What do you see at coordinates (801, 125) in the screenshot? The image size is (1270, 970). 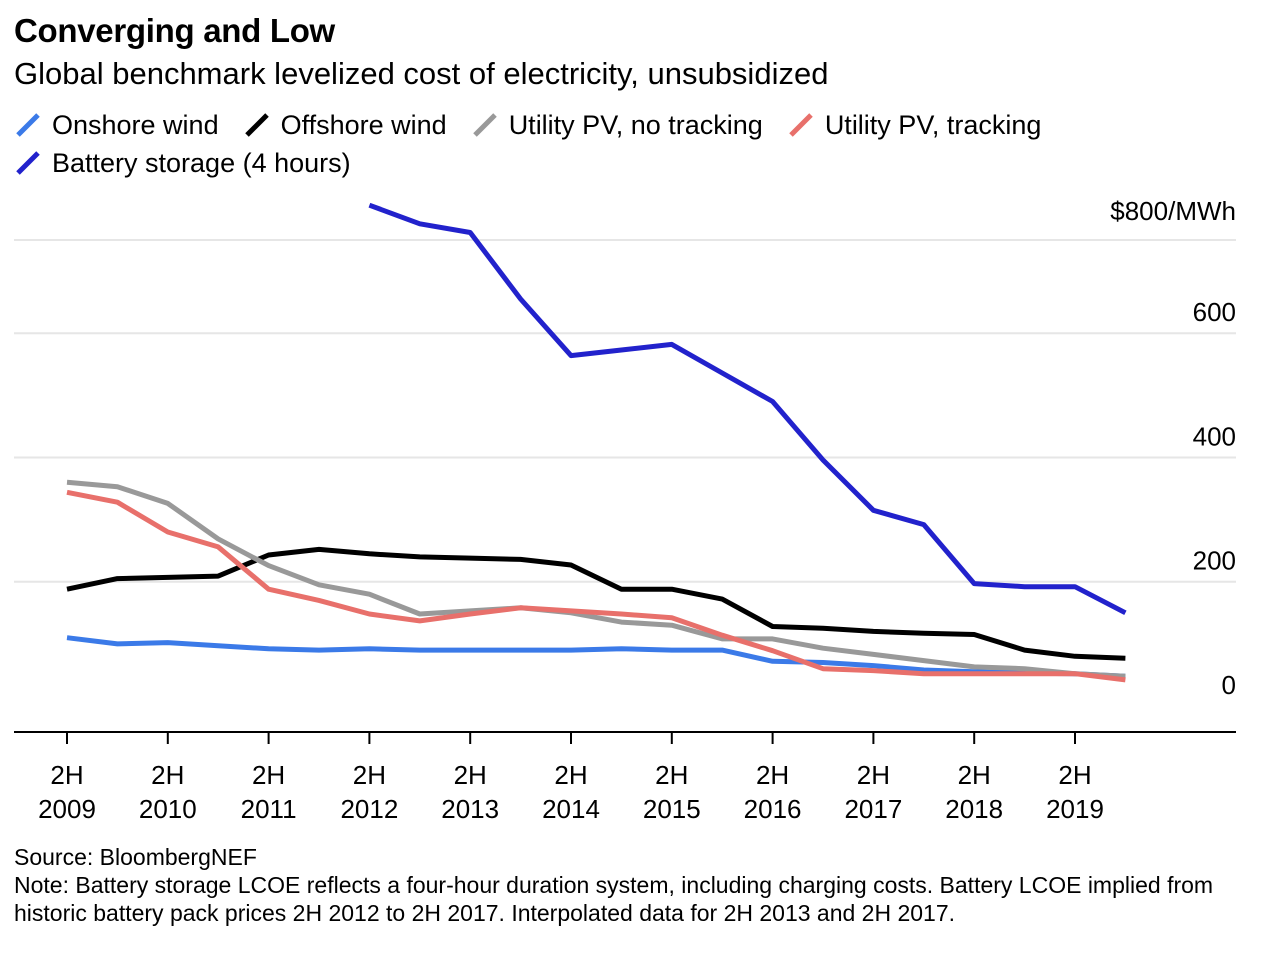 I see `legend-swatch-utility-pv-tracking` at bounding box center [801, 125].